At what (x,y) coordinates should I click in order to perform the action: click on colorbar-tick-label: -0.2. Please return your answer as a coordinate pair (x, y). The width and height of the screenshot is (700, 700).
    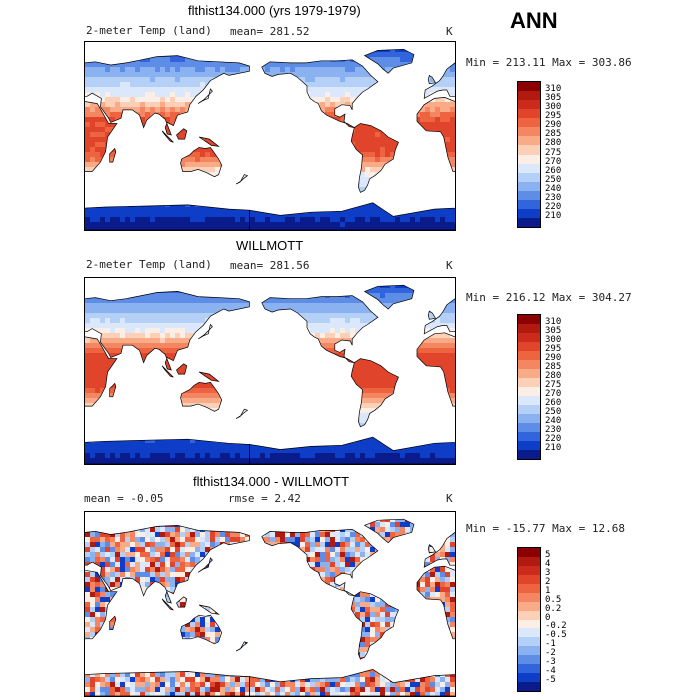
    Looking at the image, I should click on (556, 626).